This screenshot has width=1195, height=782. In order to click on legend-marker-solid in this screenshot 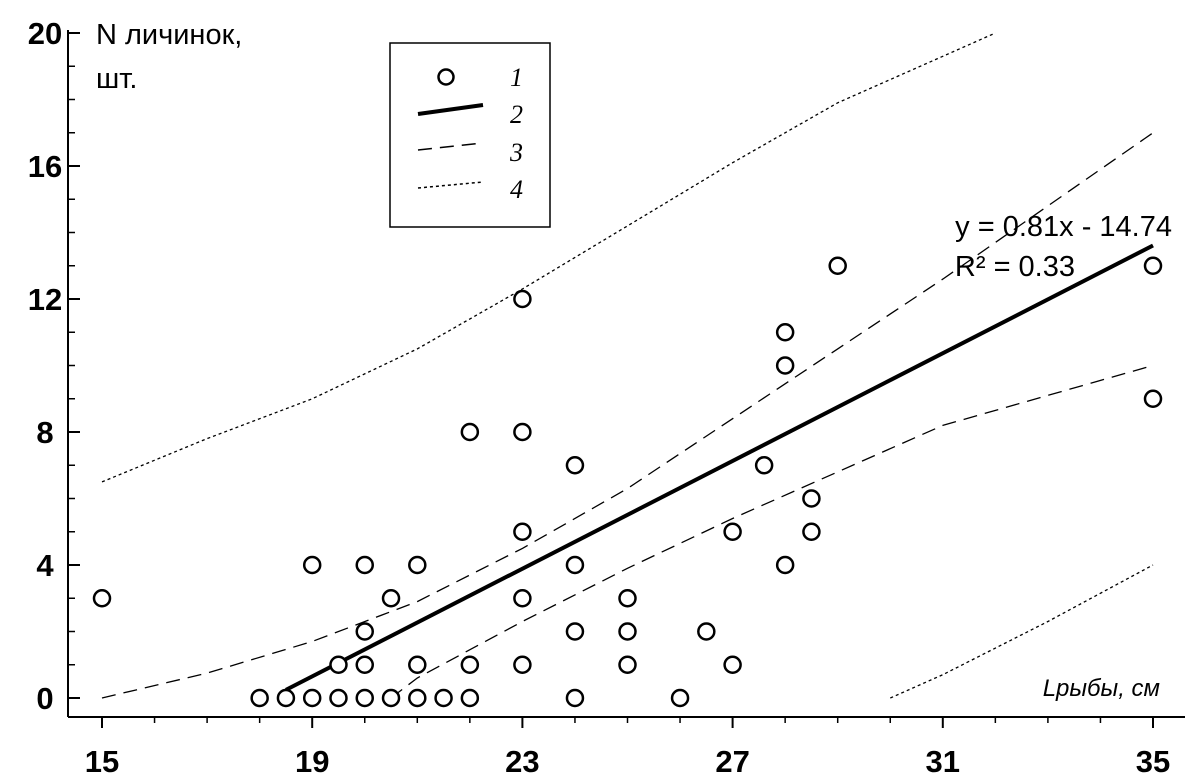, I will do `click(450, 109)`.